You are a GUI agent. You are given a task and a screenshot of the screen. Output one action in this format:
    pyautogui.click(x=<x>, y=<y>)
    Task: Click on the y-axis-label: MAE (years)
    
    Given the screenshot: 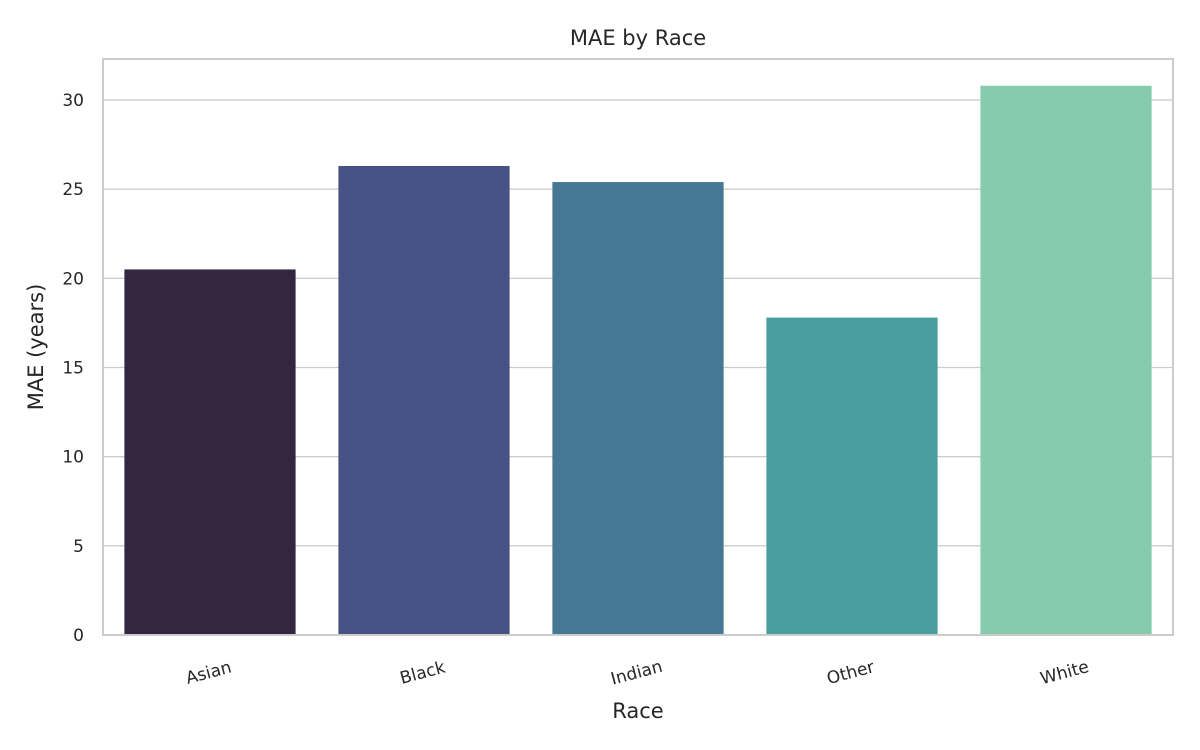 What is the action you would take?
    pyautogui.click(x=36, y=347)
    